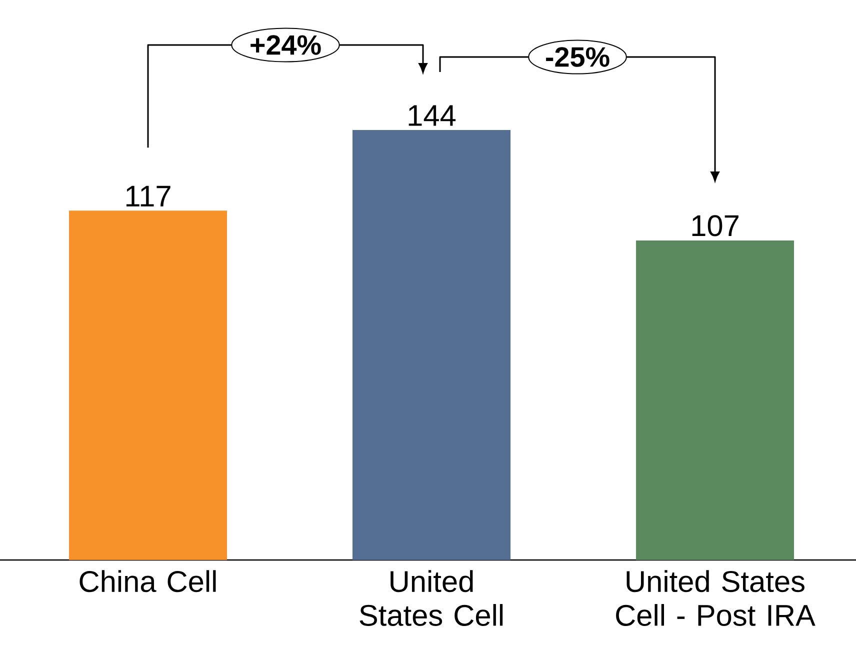 The width and height of the screenshot is (856, 663). What do you see at coordinates (148, 581) in the screenshot?
I see `x-tick-label: China Cell` at bounding box center [148, 581].